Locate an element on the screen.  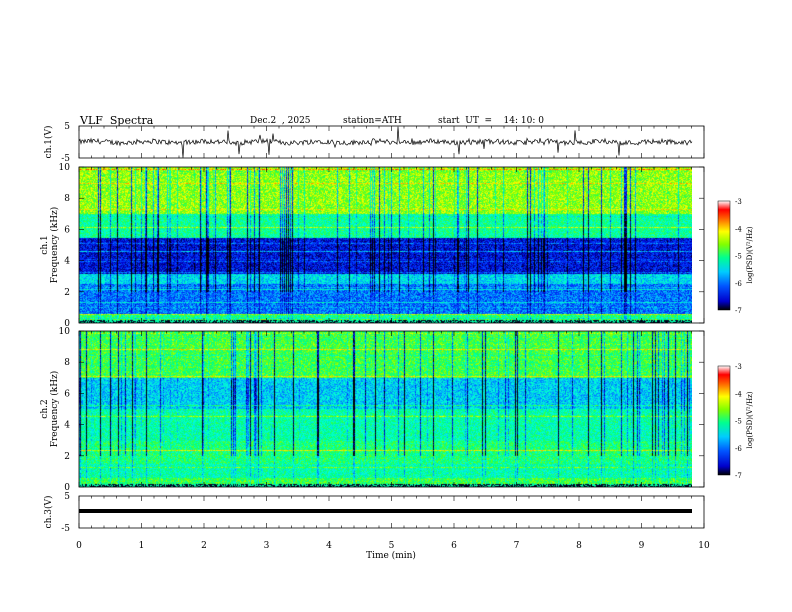
ch1-spec-ylabel-top: ch.1 is located at coordinates (45, 244).